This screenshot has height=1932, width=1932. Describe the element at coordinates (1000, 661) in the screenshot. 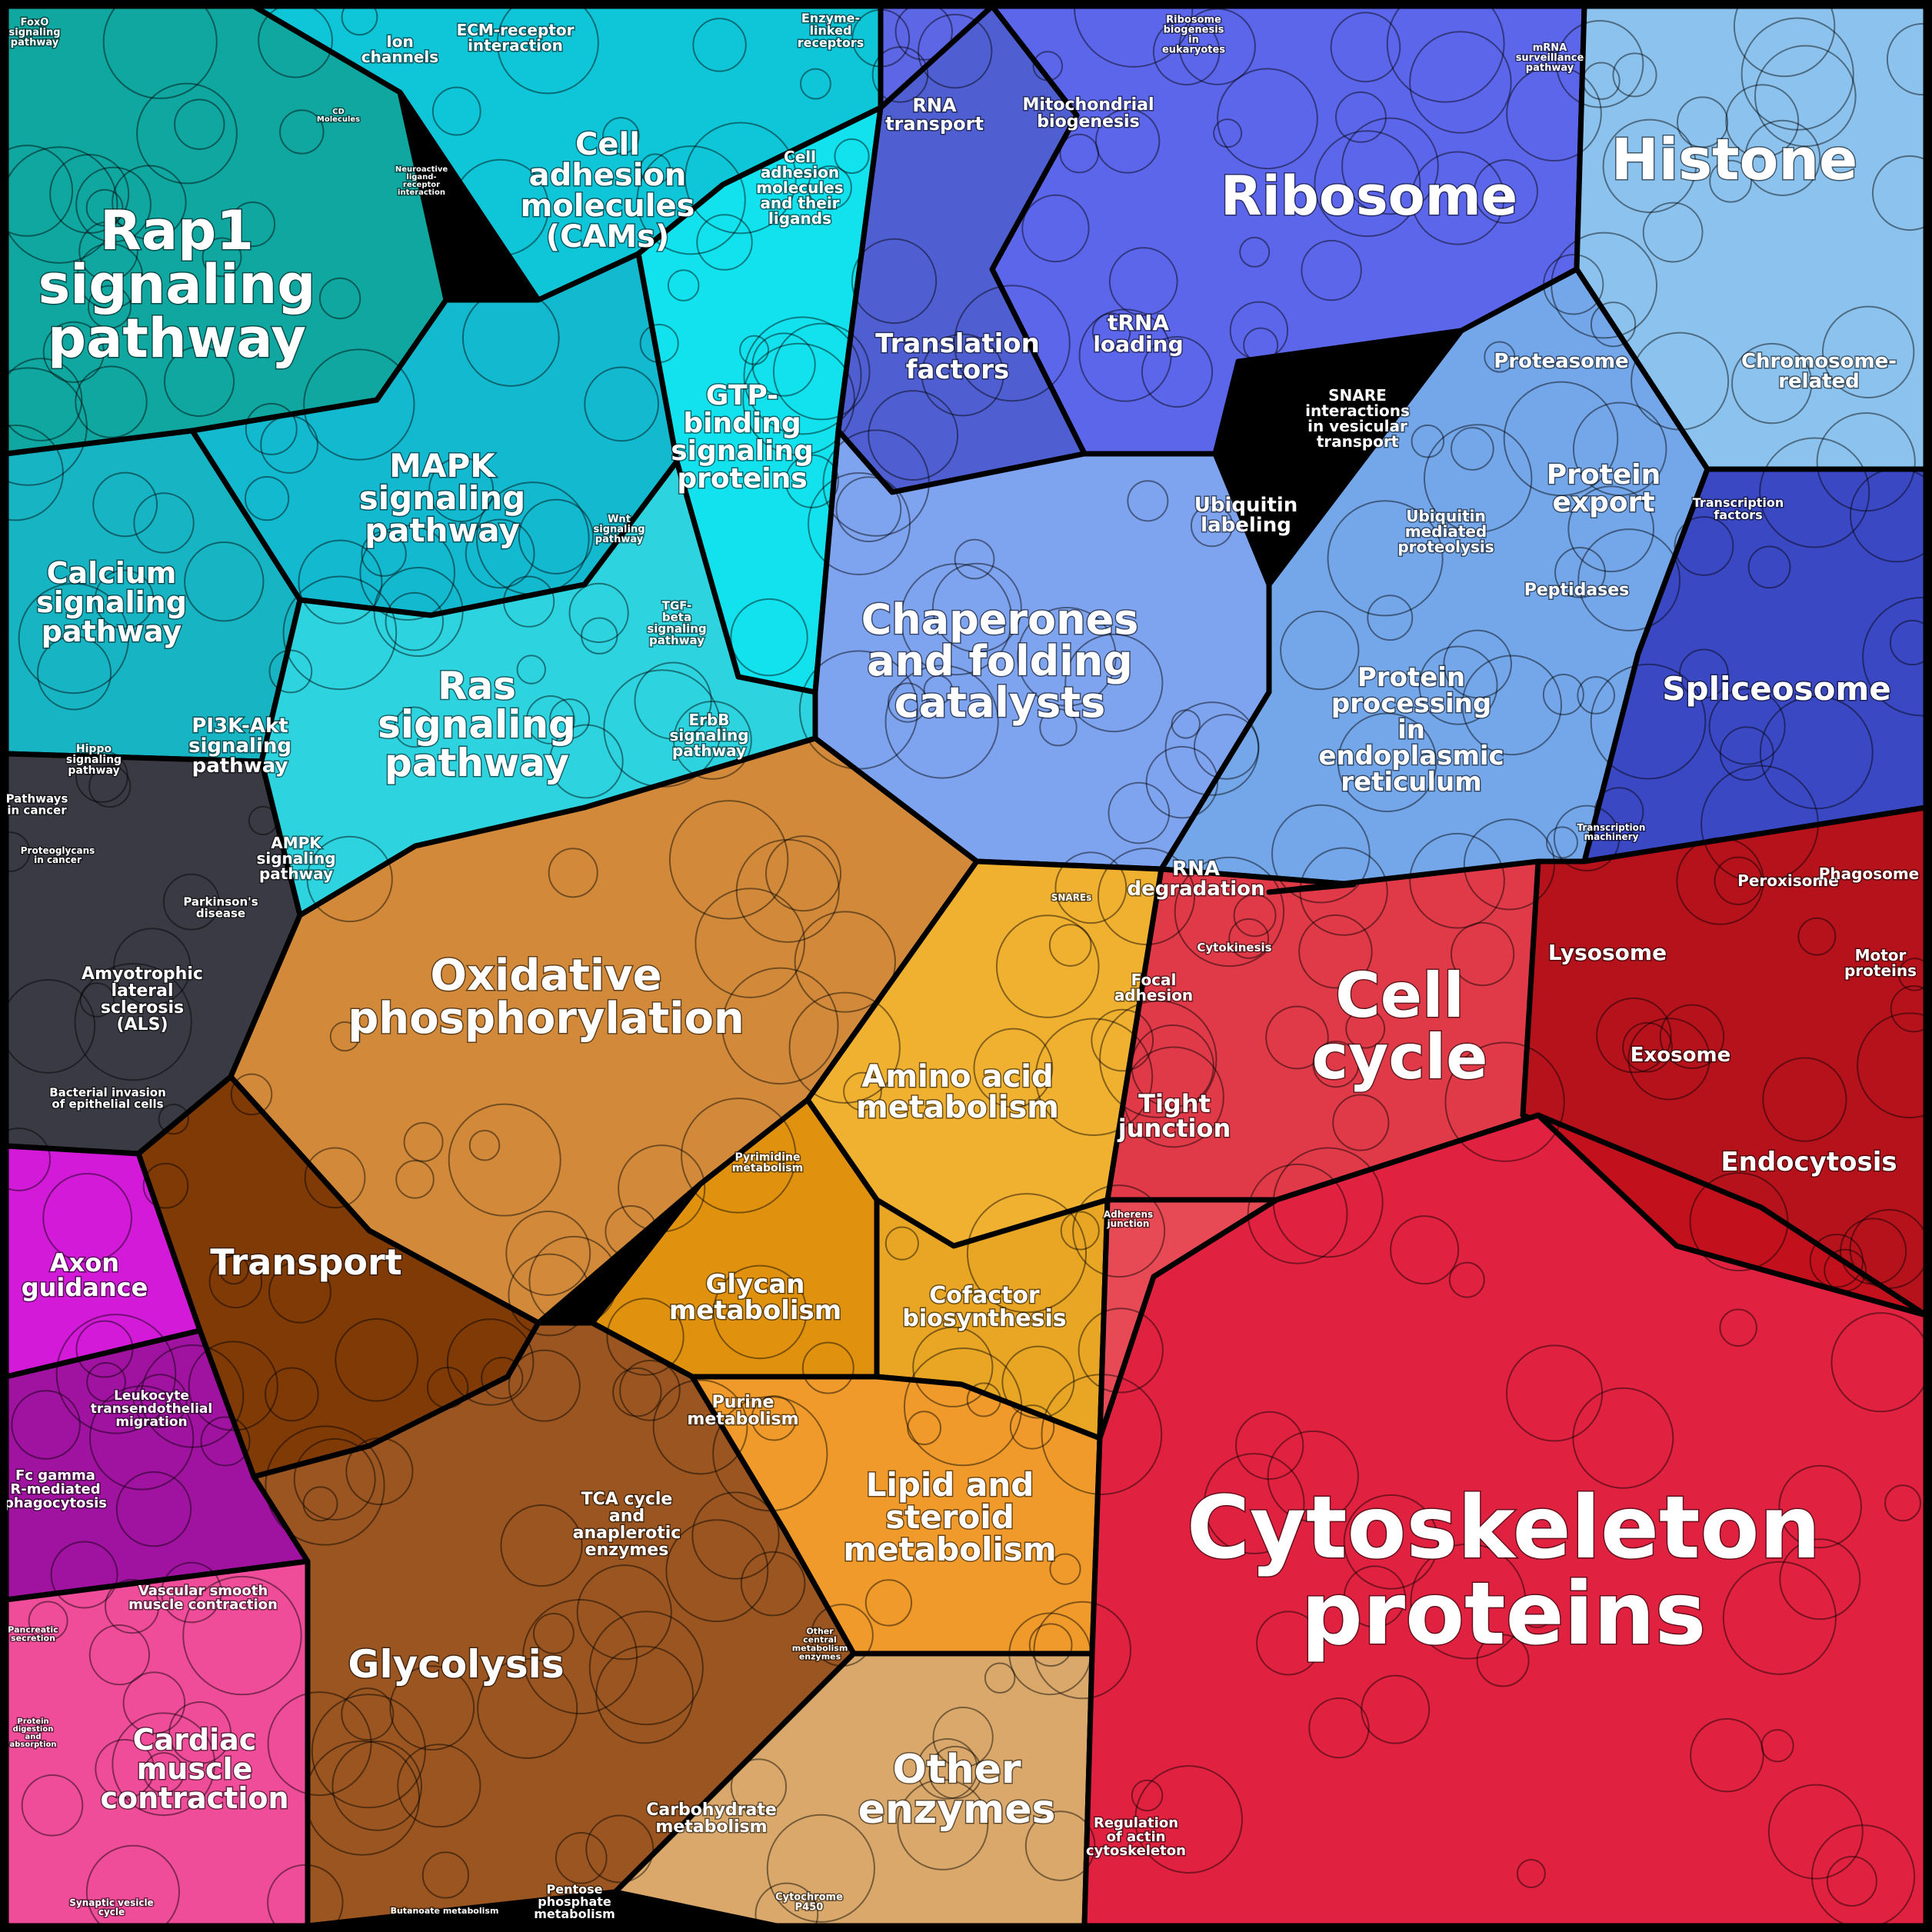

I see `label-chaperones: Chaperones and folding catalysts` at that location.